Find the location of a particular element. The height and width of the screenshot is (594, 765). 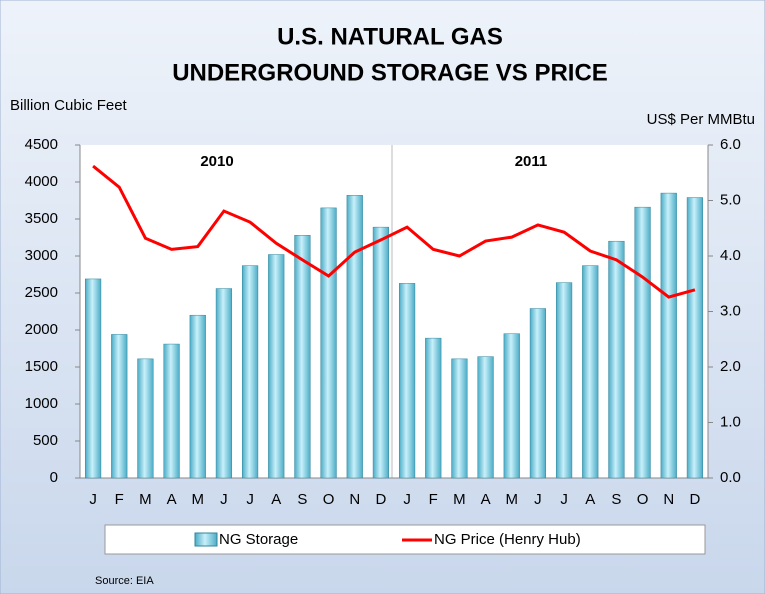

y-tick-label: 500 is located at coordinates (45, 440).